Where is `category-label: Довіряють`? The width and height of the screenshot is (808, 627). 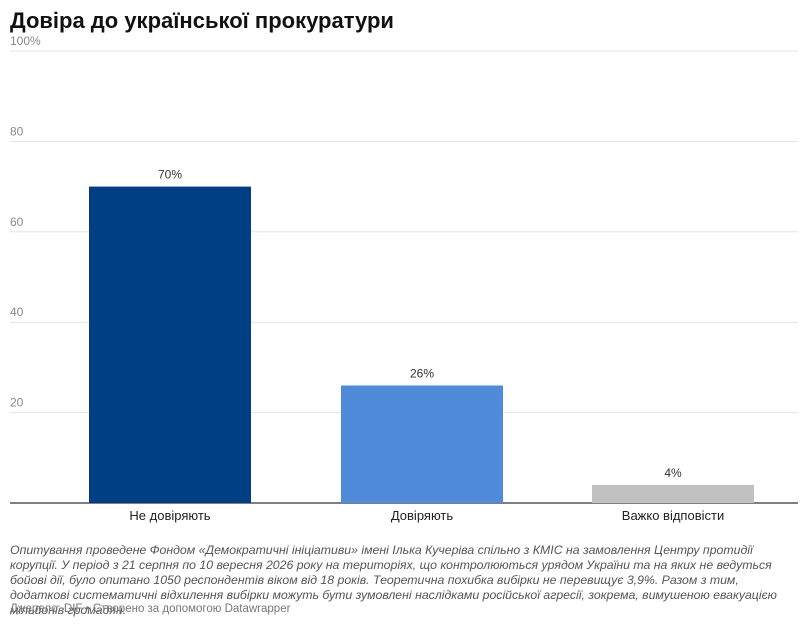 category-label: Довіряють is located at coordinates (422, 515).